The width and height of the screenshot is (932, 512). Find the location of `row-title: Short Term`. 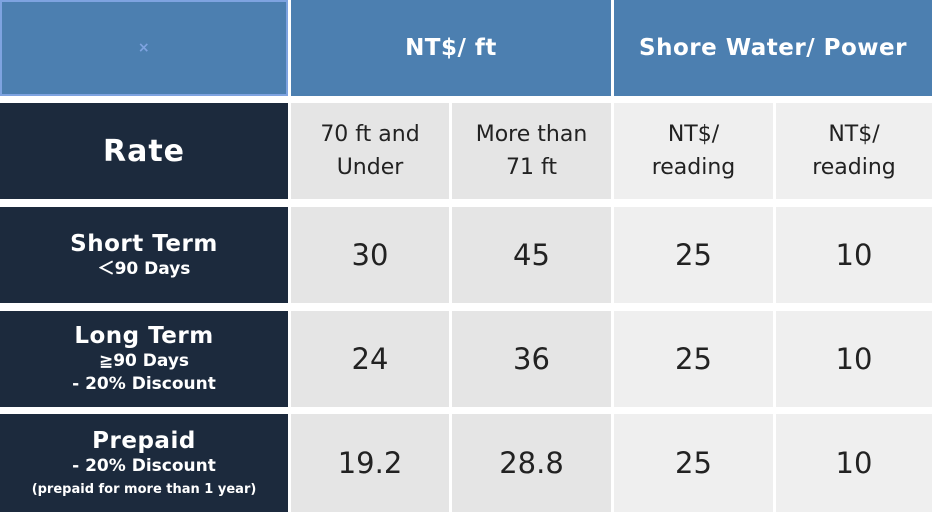

row-title: Short Term is located at coordinates (144, 243).